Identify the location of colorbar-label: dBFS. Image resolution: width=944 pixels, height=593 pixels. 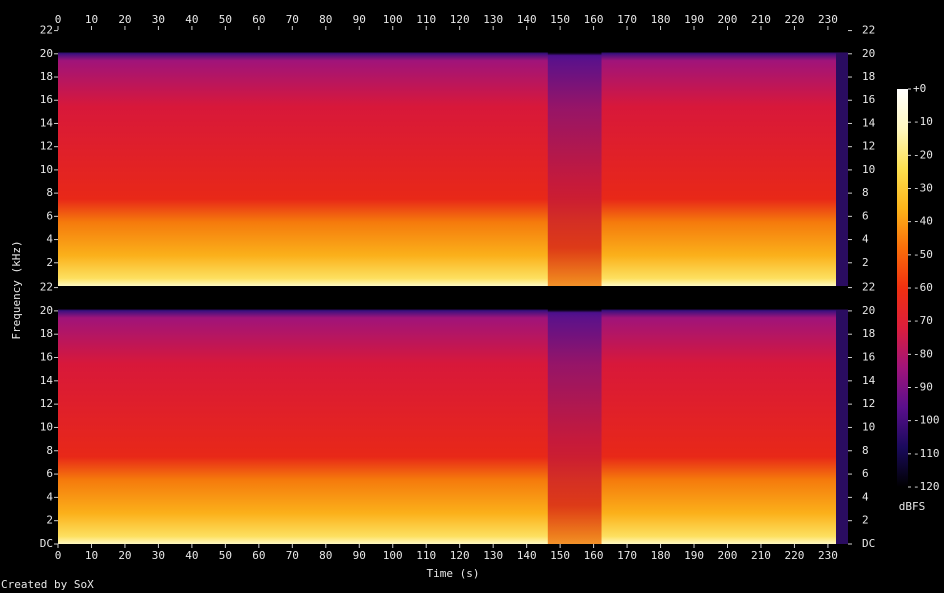
(912, 506).